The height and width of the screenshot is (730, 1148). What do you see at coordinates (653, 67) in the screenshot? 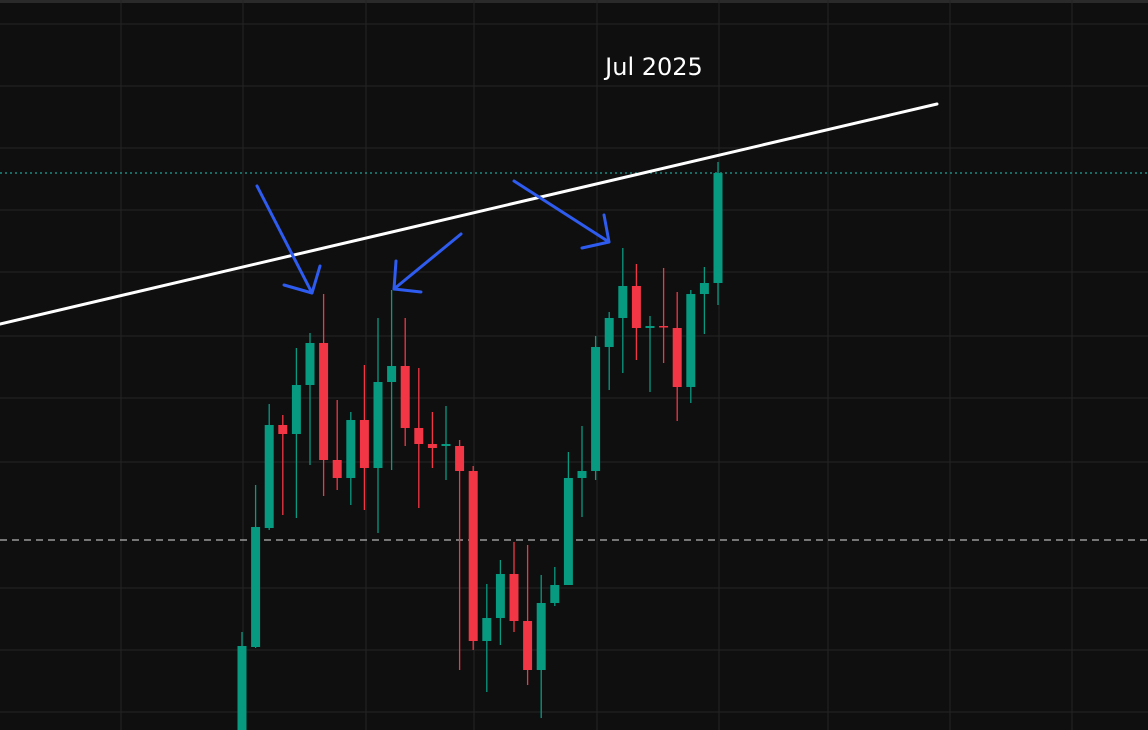
I see `date-label: Jul 2025` at bounding box center [653, 67].